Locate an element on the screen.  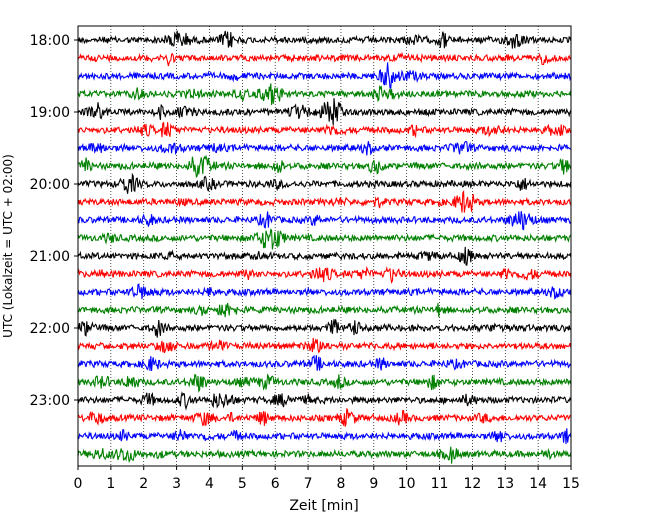
y-axis: 18:00 19:00 20:00 21:00 22:00 23:00 is located at coordinates (54, 221).